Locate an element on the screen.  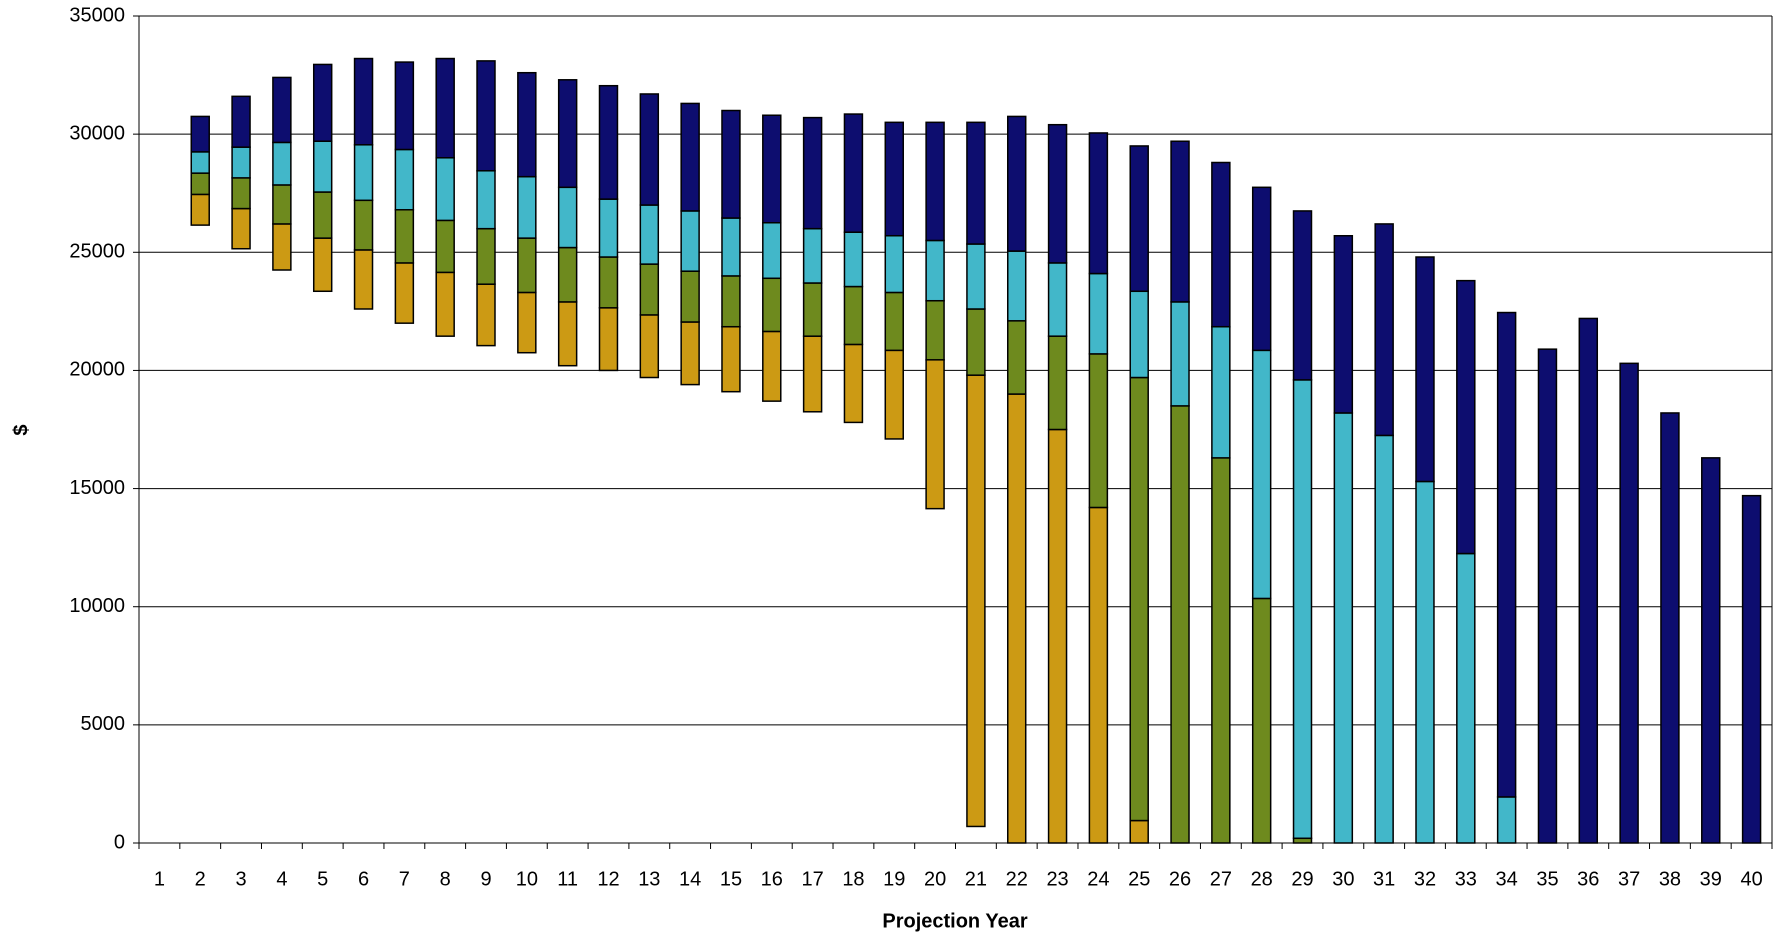
x-tick-label: 39 is located at coordinates (1711, 879).